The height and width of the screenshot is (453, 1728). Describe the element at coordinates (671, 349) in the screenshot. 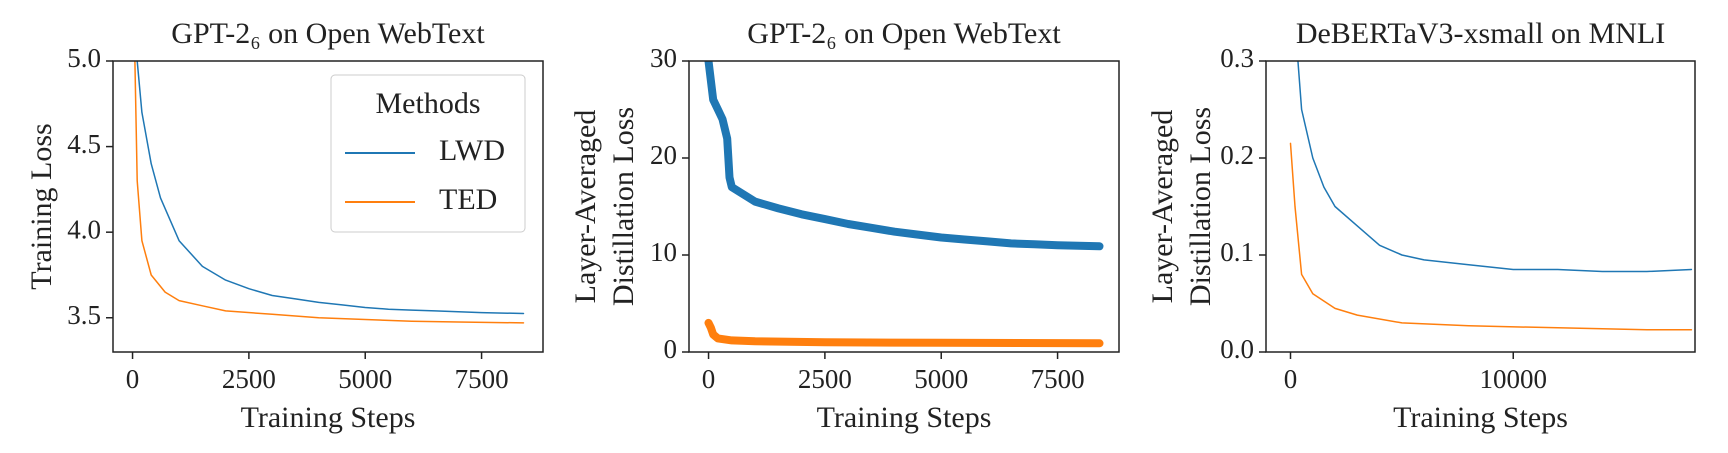

I see `y-tick-label: 0` at that location.